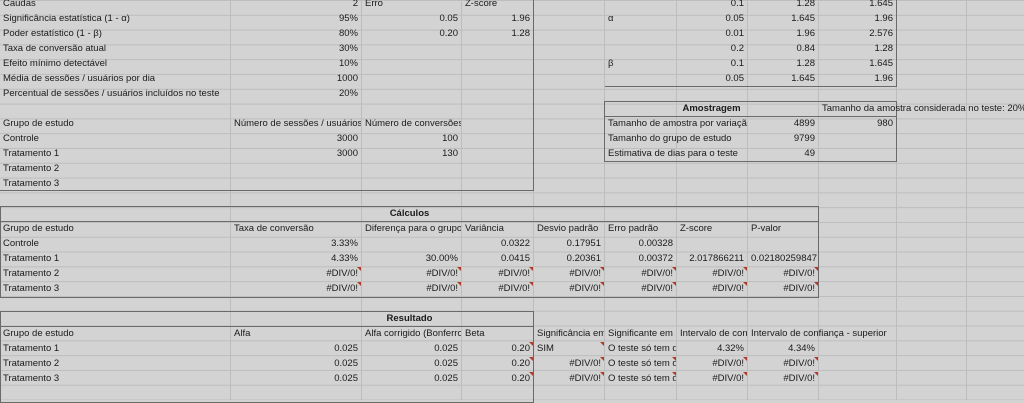  Describe the element at coordinates (521, 18) in the screenshot. I see `z-alpha: 1.96` at that location.